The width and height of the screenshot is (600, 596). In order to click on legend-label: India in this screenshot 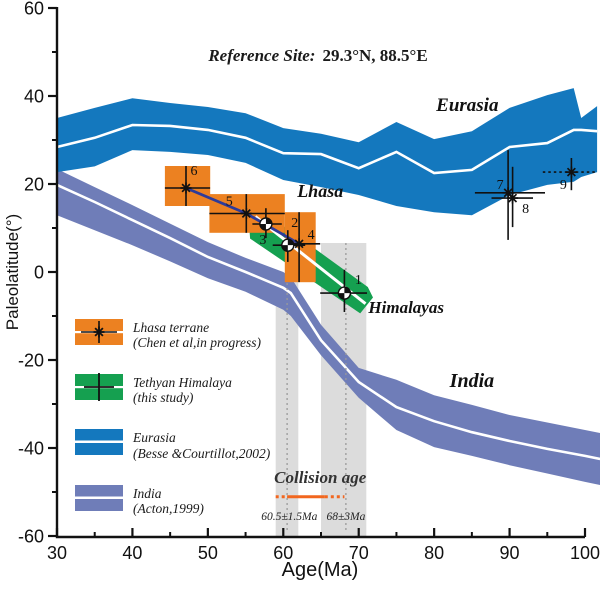, I will do `click(147, 493)`.